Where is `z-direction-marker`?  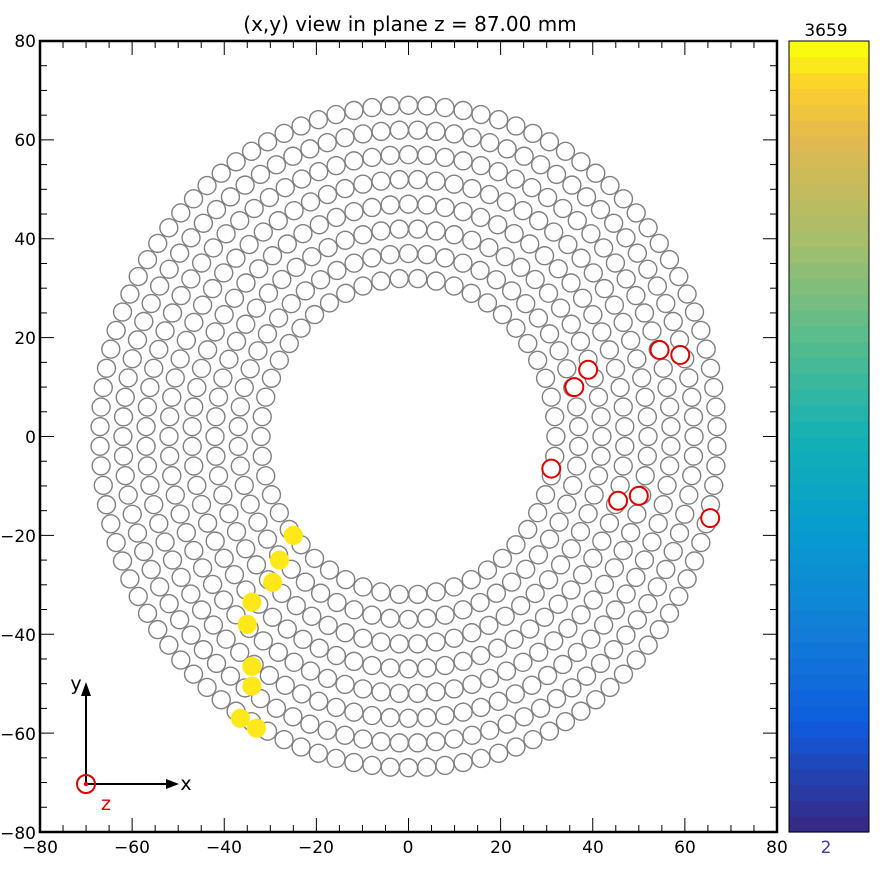 z-direction-marker is located at coordinates (86, 784).